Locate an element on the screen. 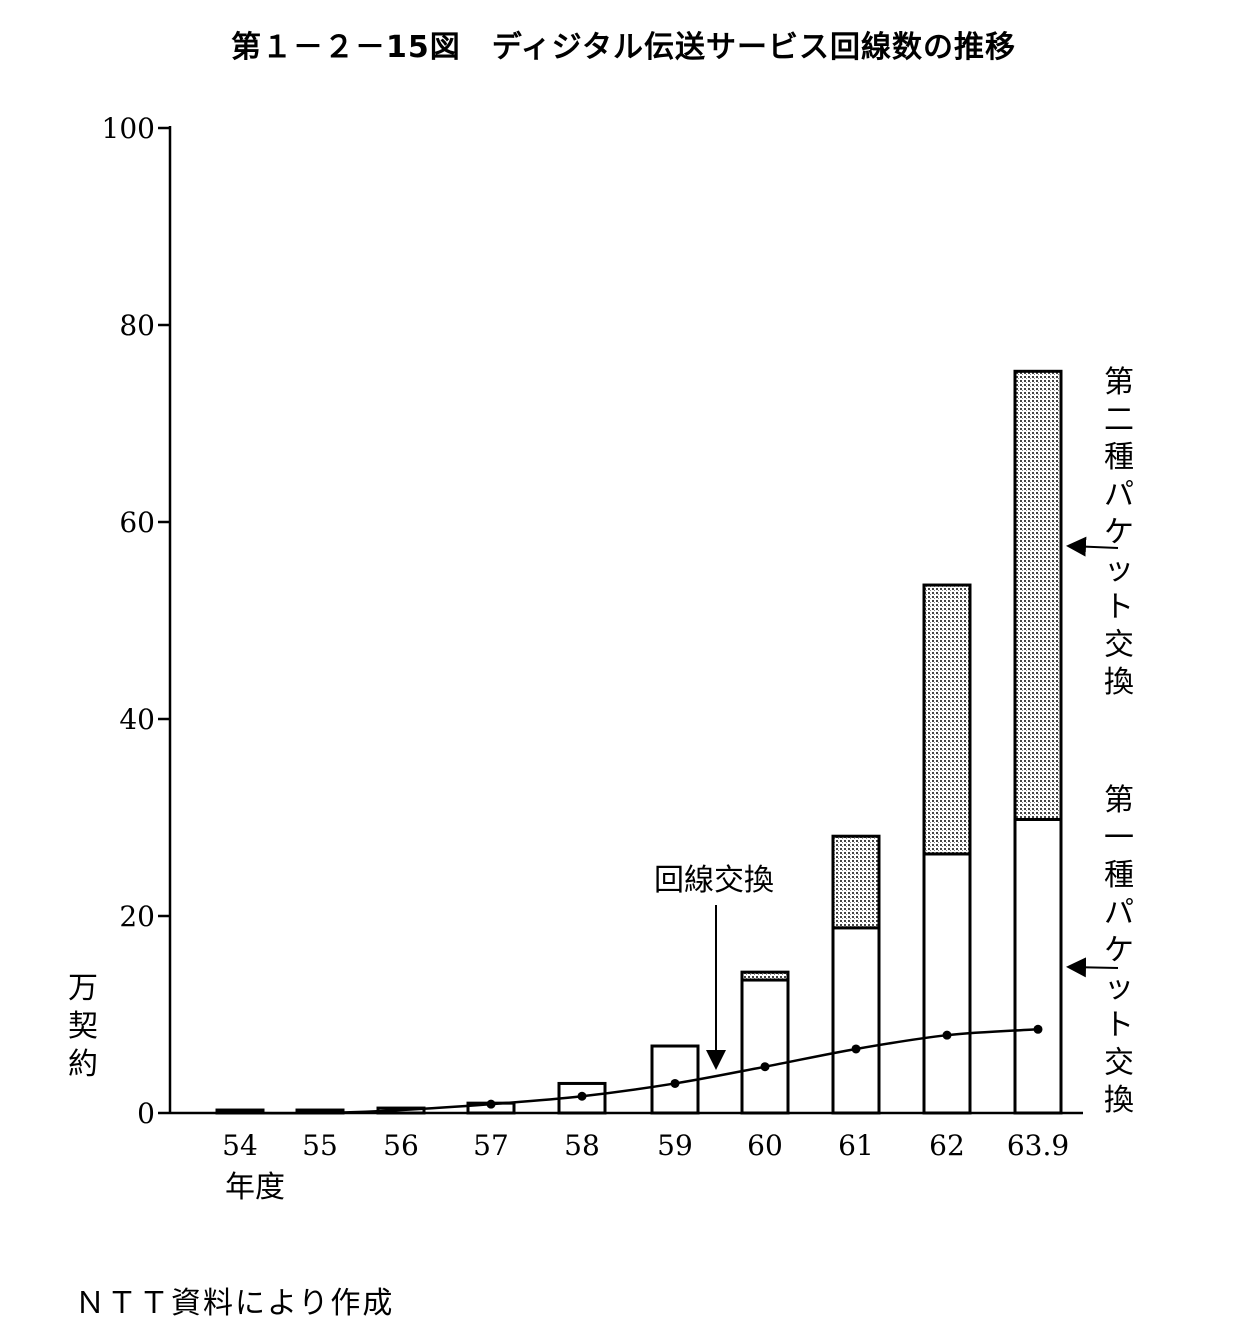 This screenshot has height=1344, width=1247. y-tick-label: 20 is located at coordinates (137, 916).